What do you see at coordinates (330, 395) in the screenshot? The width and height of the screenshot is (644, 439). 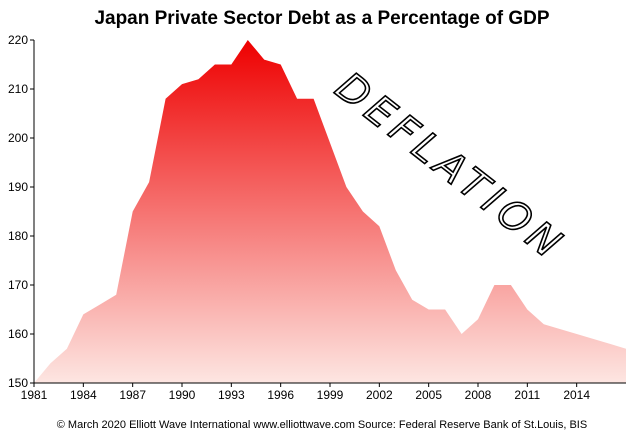 I see `x-tick-label: 1999` at bounding box center [330, 395].